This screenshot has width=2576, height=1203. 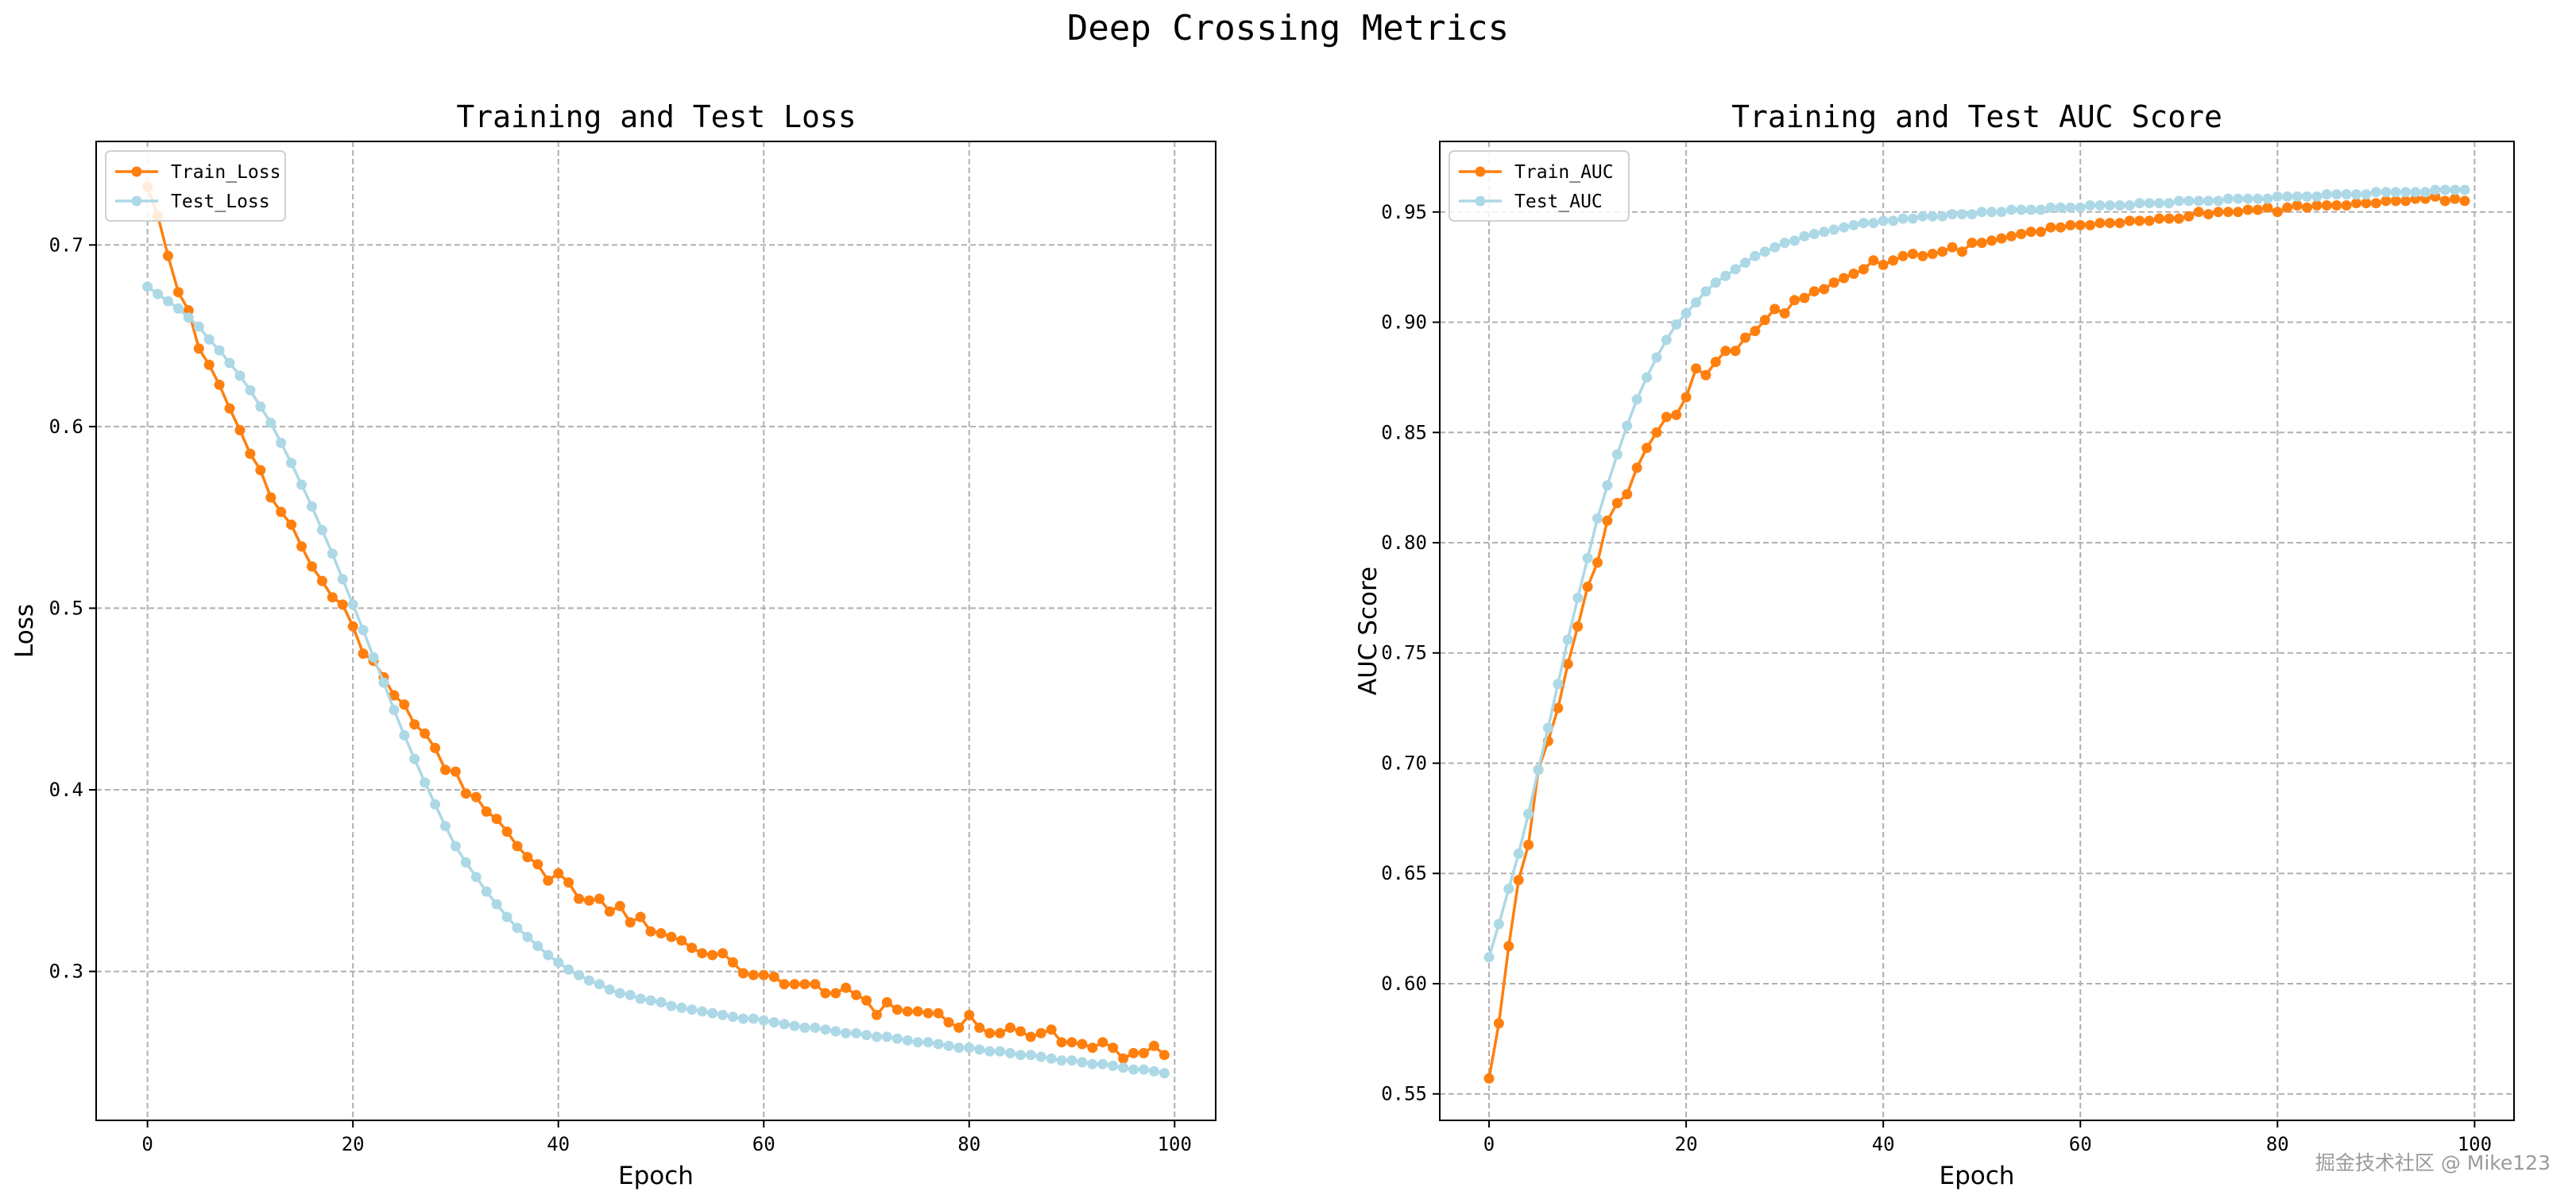 I want to click on x-tick-label: 0, so click(x=147, y=1144).